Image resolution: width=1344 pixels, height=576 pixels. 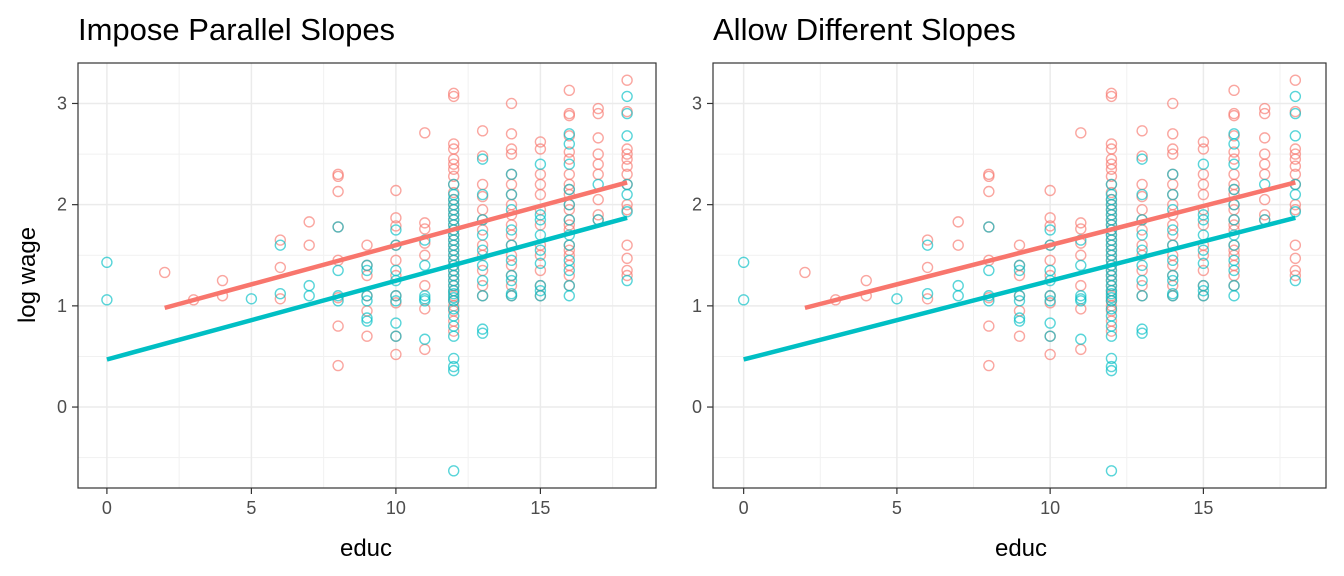 What do you see at coordinates (62, 103) in the screenshot?
I see `y-tick-label: 3` at bounding box center [62, 103].